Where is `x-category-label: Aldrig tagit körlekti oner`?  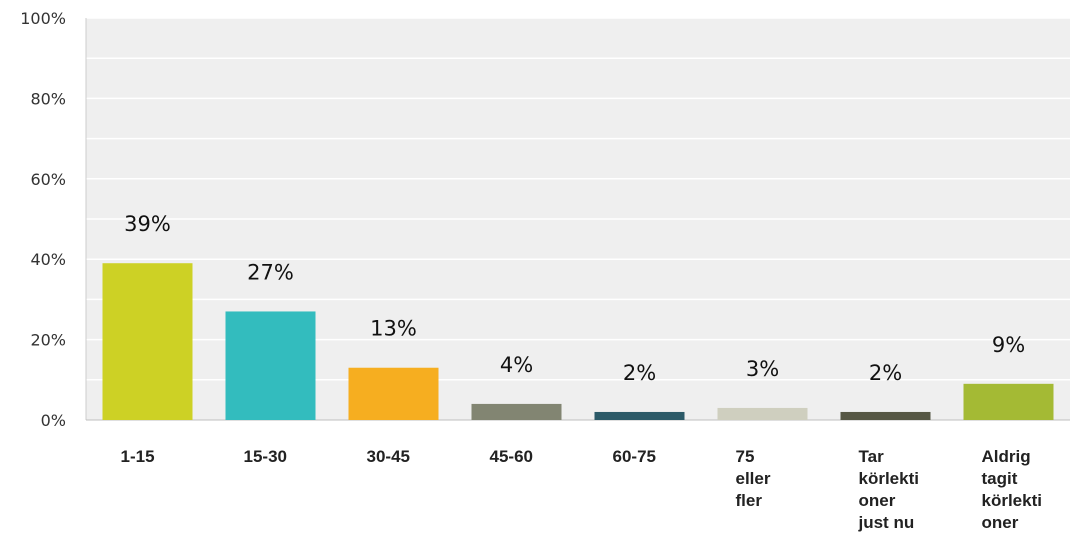
x-category-label: Aldrig tagit körlekti oner is located at coordinates (1011, 489).